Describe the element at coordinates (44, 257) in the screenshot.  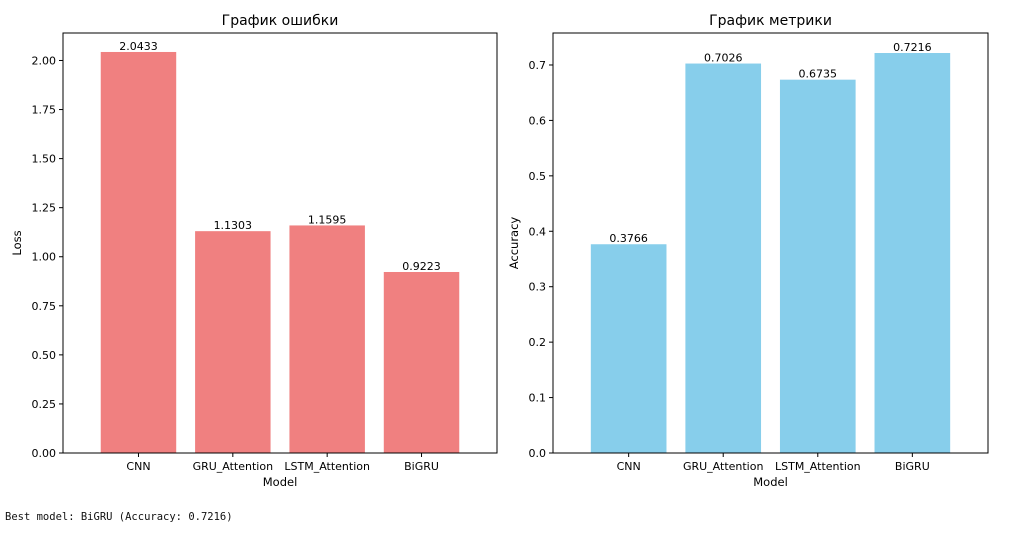
I see `y-tick-label-5: 1.00` at that location.